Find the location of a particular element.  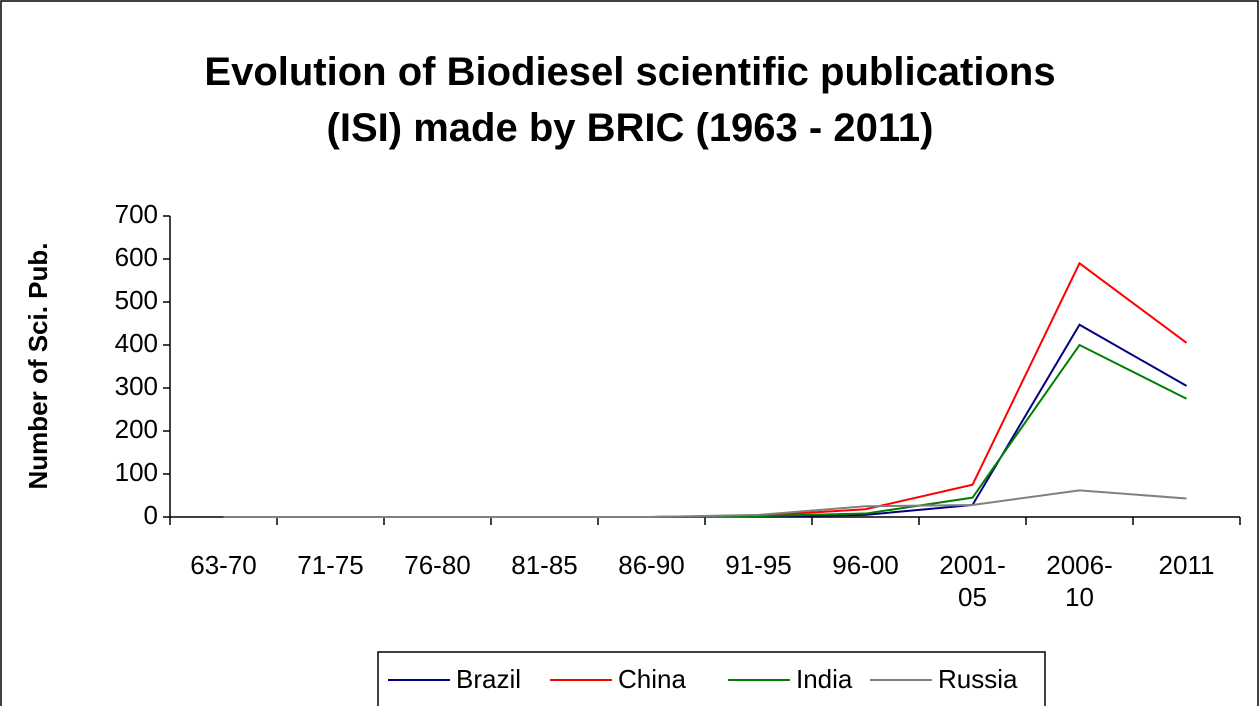

x-tick-label: 71-75 is located at coordinates (330, 565).